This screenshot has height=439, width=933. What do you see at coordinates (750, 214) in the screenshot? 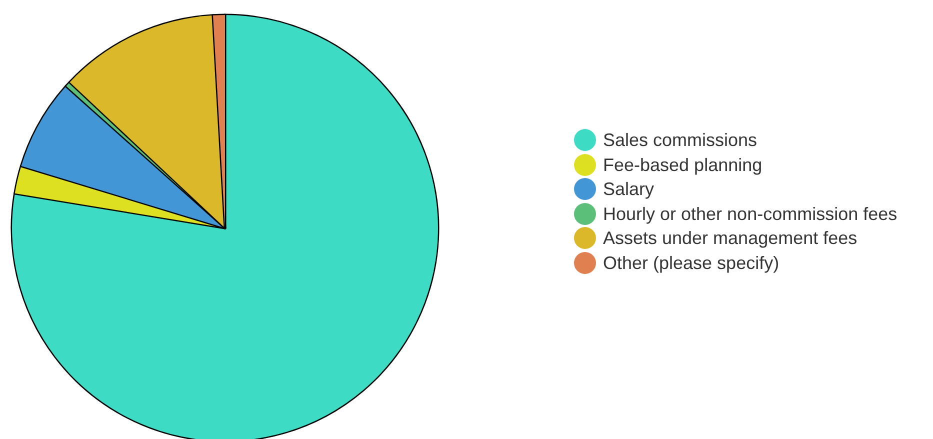
I see `legend-label: Hourly or other non-commission fees` at bounding box center [750, 214].